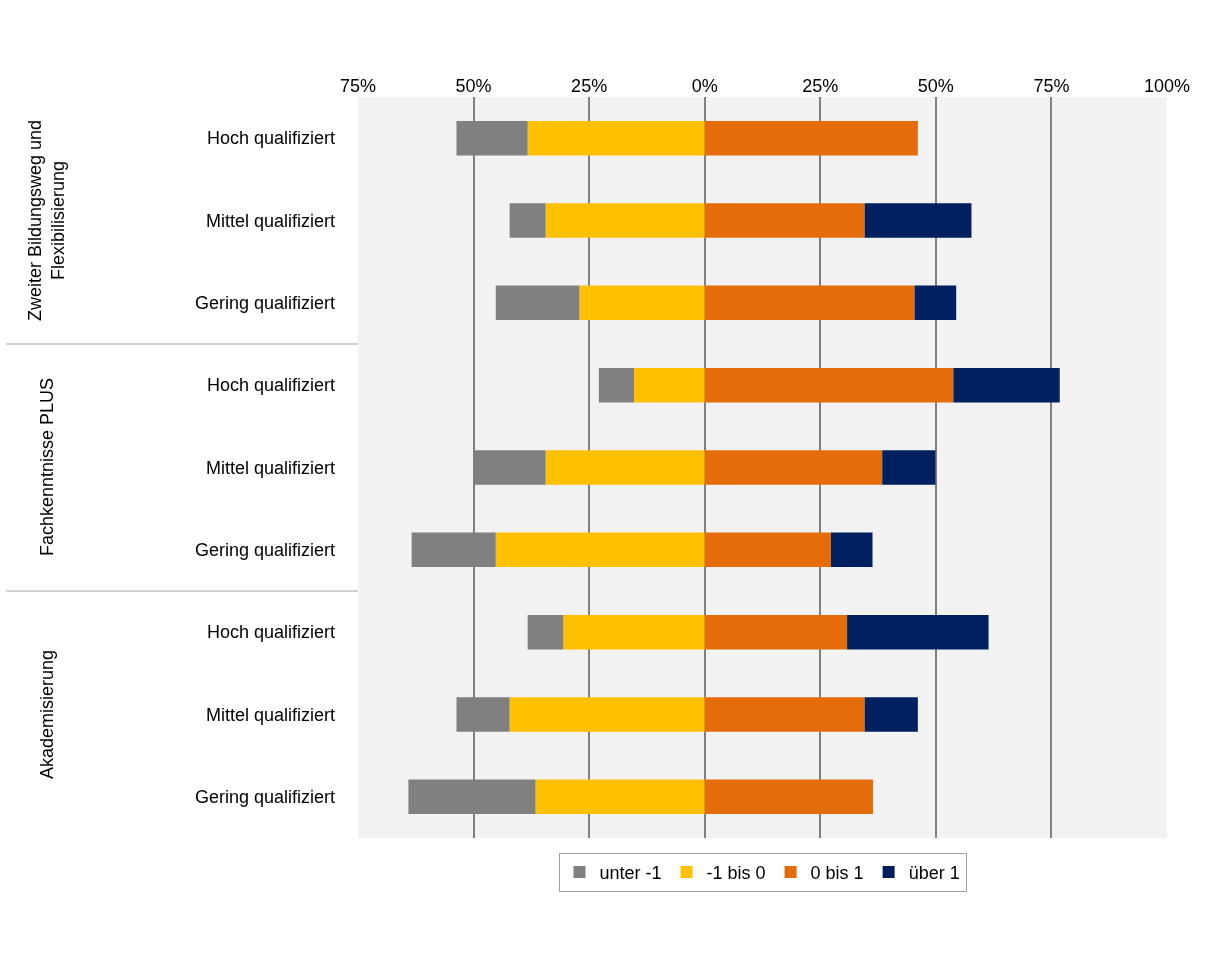 This screenshot has height=979, width=1208. I want to click on x-tick-label: 0%, so click(704, 86).